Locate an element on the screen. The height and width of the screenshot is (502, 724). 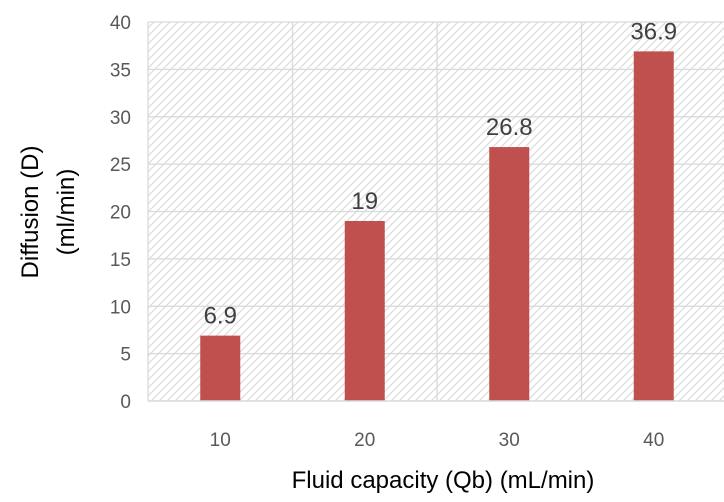
y-tick-label: 20 is located at coordinates (120, 213).